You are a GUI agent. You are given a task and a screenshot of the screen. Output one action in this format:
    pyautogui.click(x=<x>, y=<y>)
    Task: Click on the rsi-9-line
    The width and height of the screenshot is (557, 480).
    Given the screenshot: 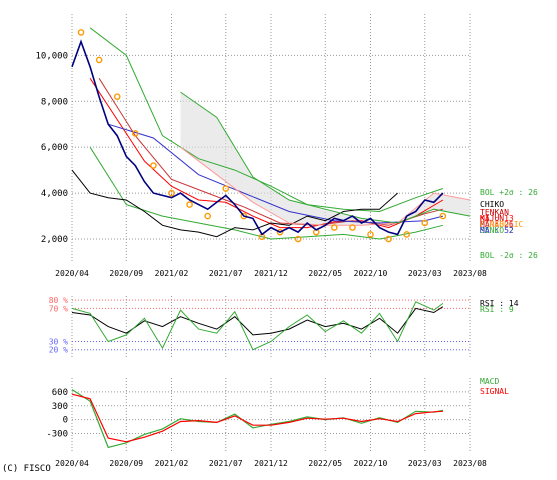 What is the action you would take?
    pyautogui.click(x=257, y=326)
    